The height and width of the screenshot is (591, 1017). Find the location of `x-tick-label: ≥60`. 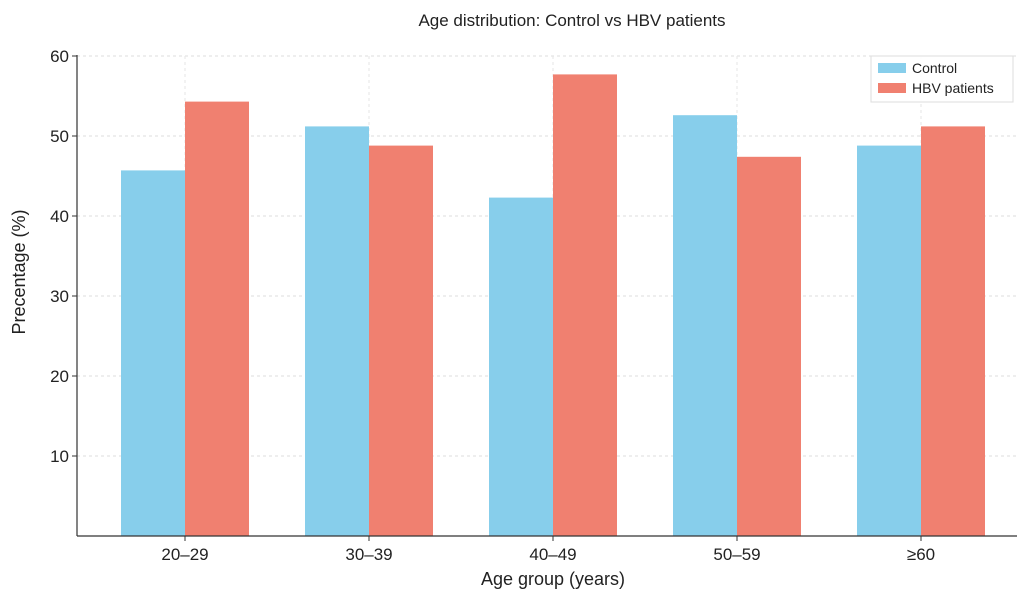

x-tick-label: ≥60 is located at coordinates (921, 554).